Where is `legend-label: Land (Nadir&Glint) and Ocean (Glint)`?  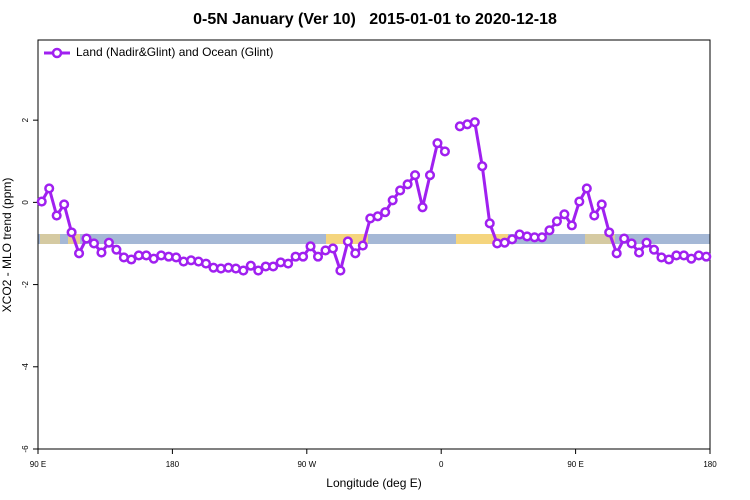
legend-label: Land (Nadir&Glint) and Ocean (Glint) is located at coordinates (174, 52).